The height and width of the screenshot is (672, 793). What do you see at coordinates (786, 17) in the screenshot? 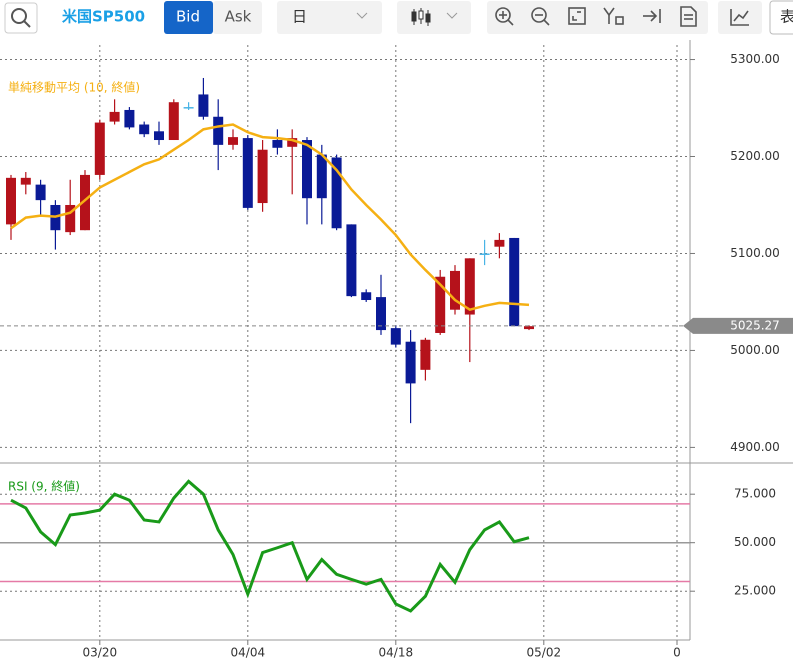
I see `table-label: 表` at bounding box center [786, 17].